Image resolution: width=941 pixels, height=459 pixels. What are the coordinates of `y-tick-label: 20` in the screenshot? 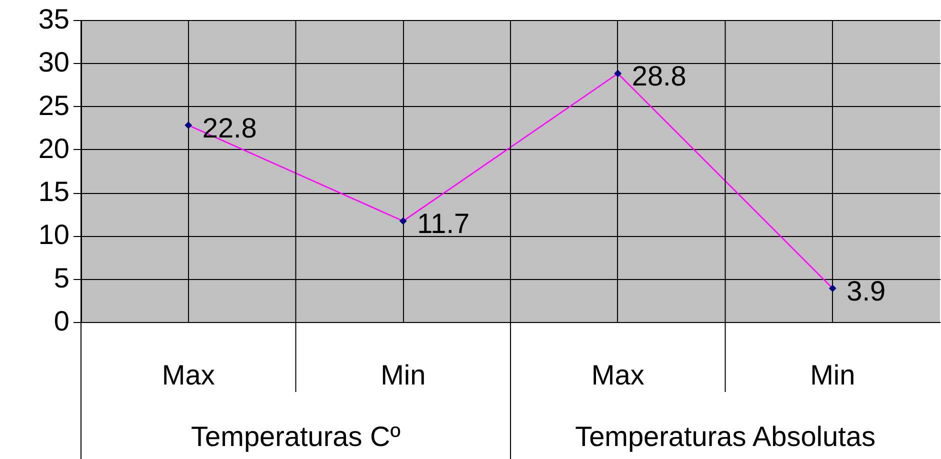 It's located at (54, 148).